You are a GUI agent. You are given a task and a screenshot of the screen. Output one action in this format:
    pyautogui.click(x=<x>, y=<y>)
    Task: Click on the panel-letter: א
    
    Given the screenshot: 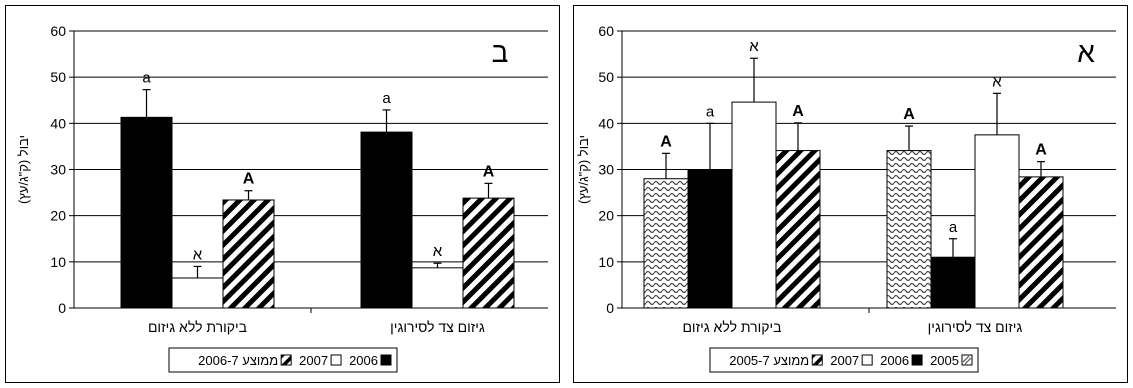 What is the action you would take?
    pyautogui.click(x=1086, y=52)
    